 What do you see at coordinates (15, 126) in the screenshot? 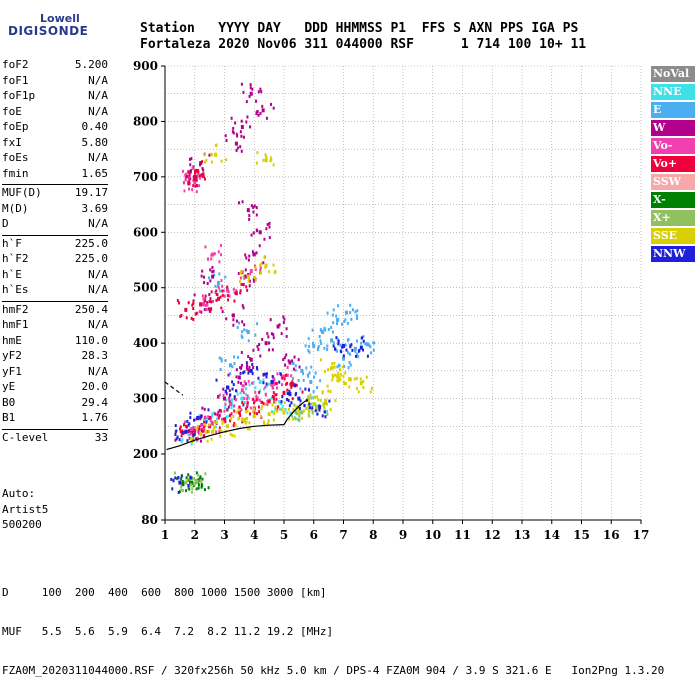
I see `parameter-name: foEp` at bounding box center [15, 126].